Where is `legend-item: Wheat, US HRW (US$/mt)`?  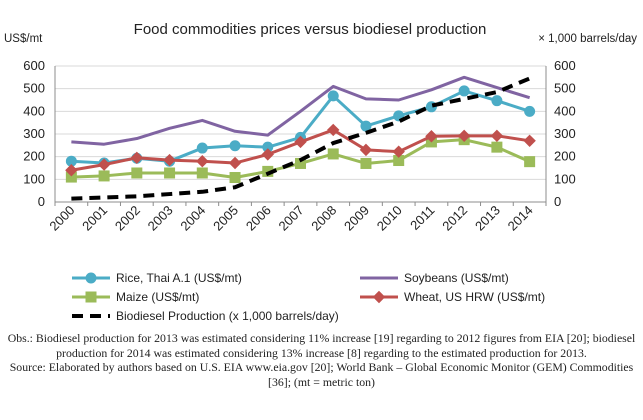
legend-item: Wheat, US HRW (US$/mt) is located at coordinates (452, 297).